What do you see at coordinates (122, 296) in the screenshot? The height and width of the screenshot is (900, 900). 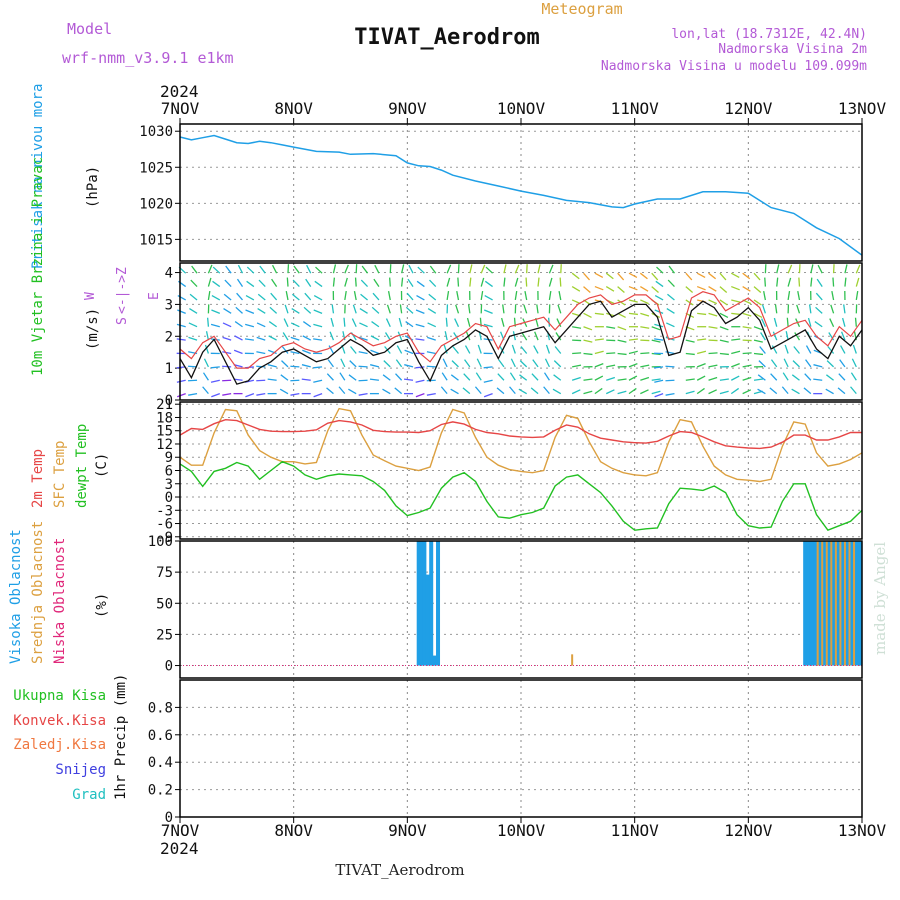 I see `wind-compass: Z W E S <-|->` at bounding box center [122, 296].